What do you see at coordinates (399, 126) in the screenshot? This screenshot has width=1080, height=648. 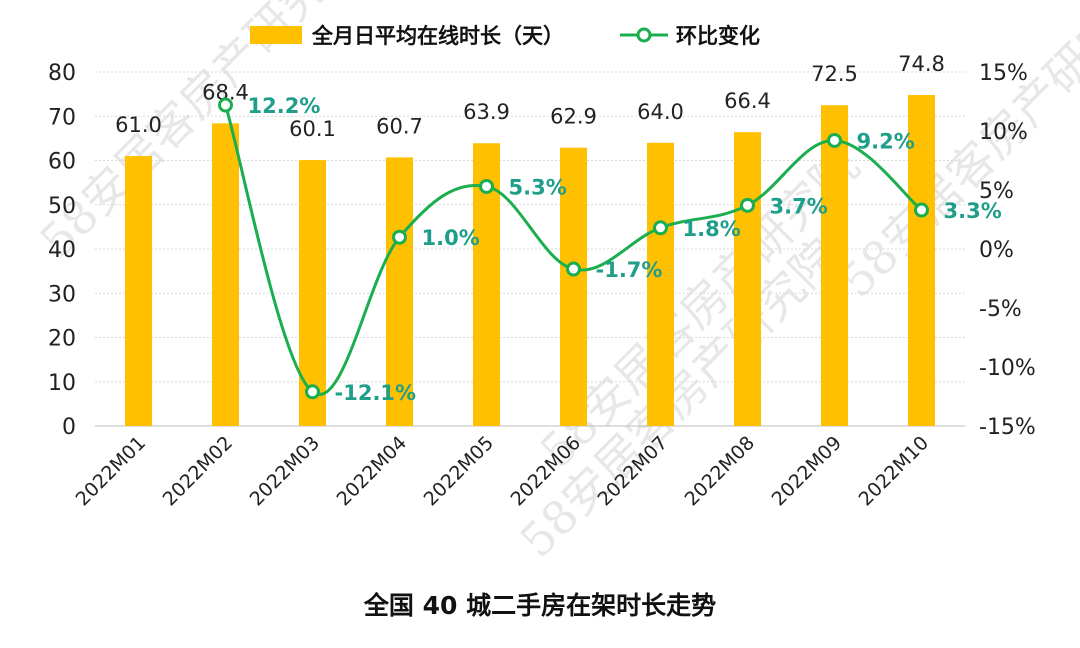 I see `bar-value-label: 60.7` at bounding box center [399, 126].